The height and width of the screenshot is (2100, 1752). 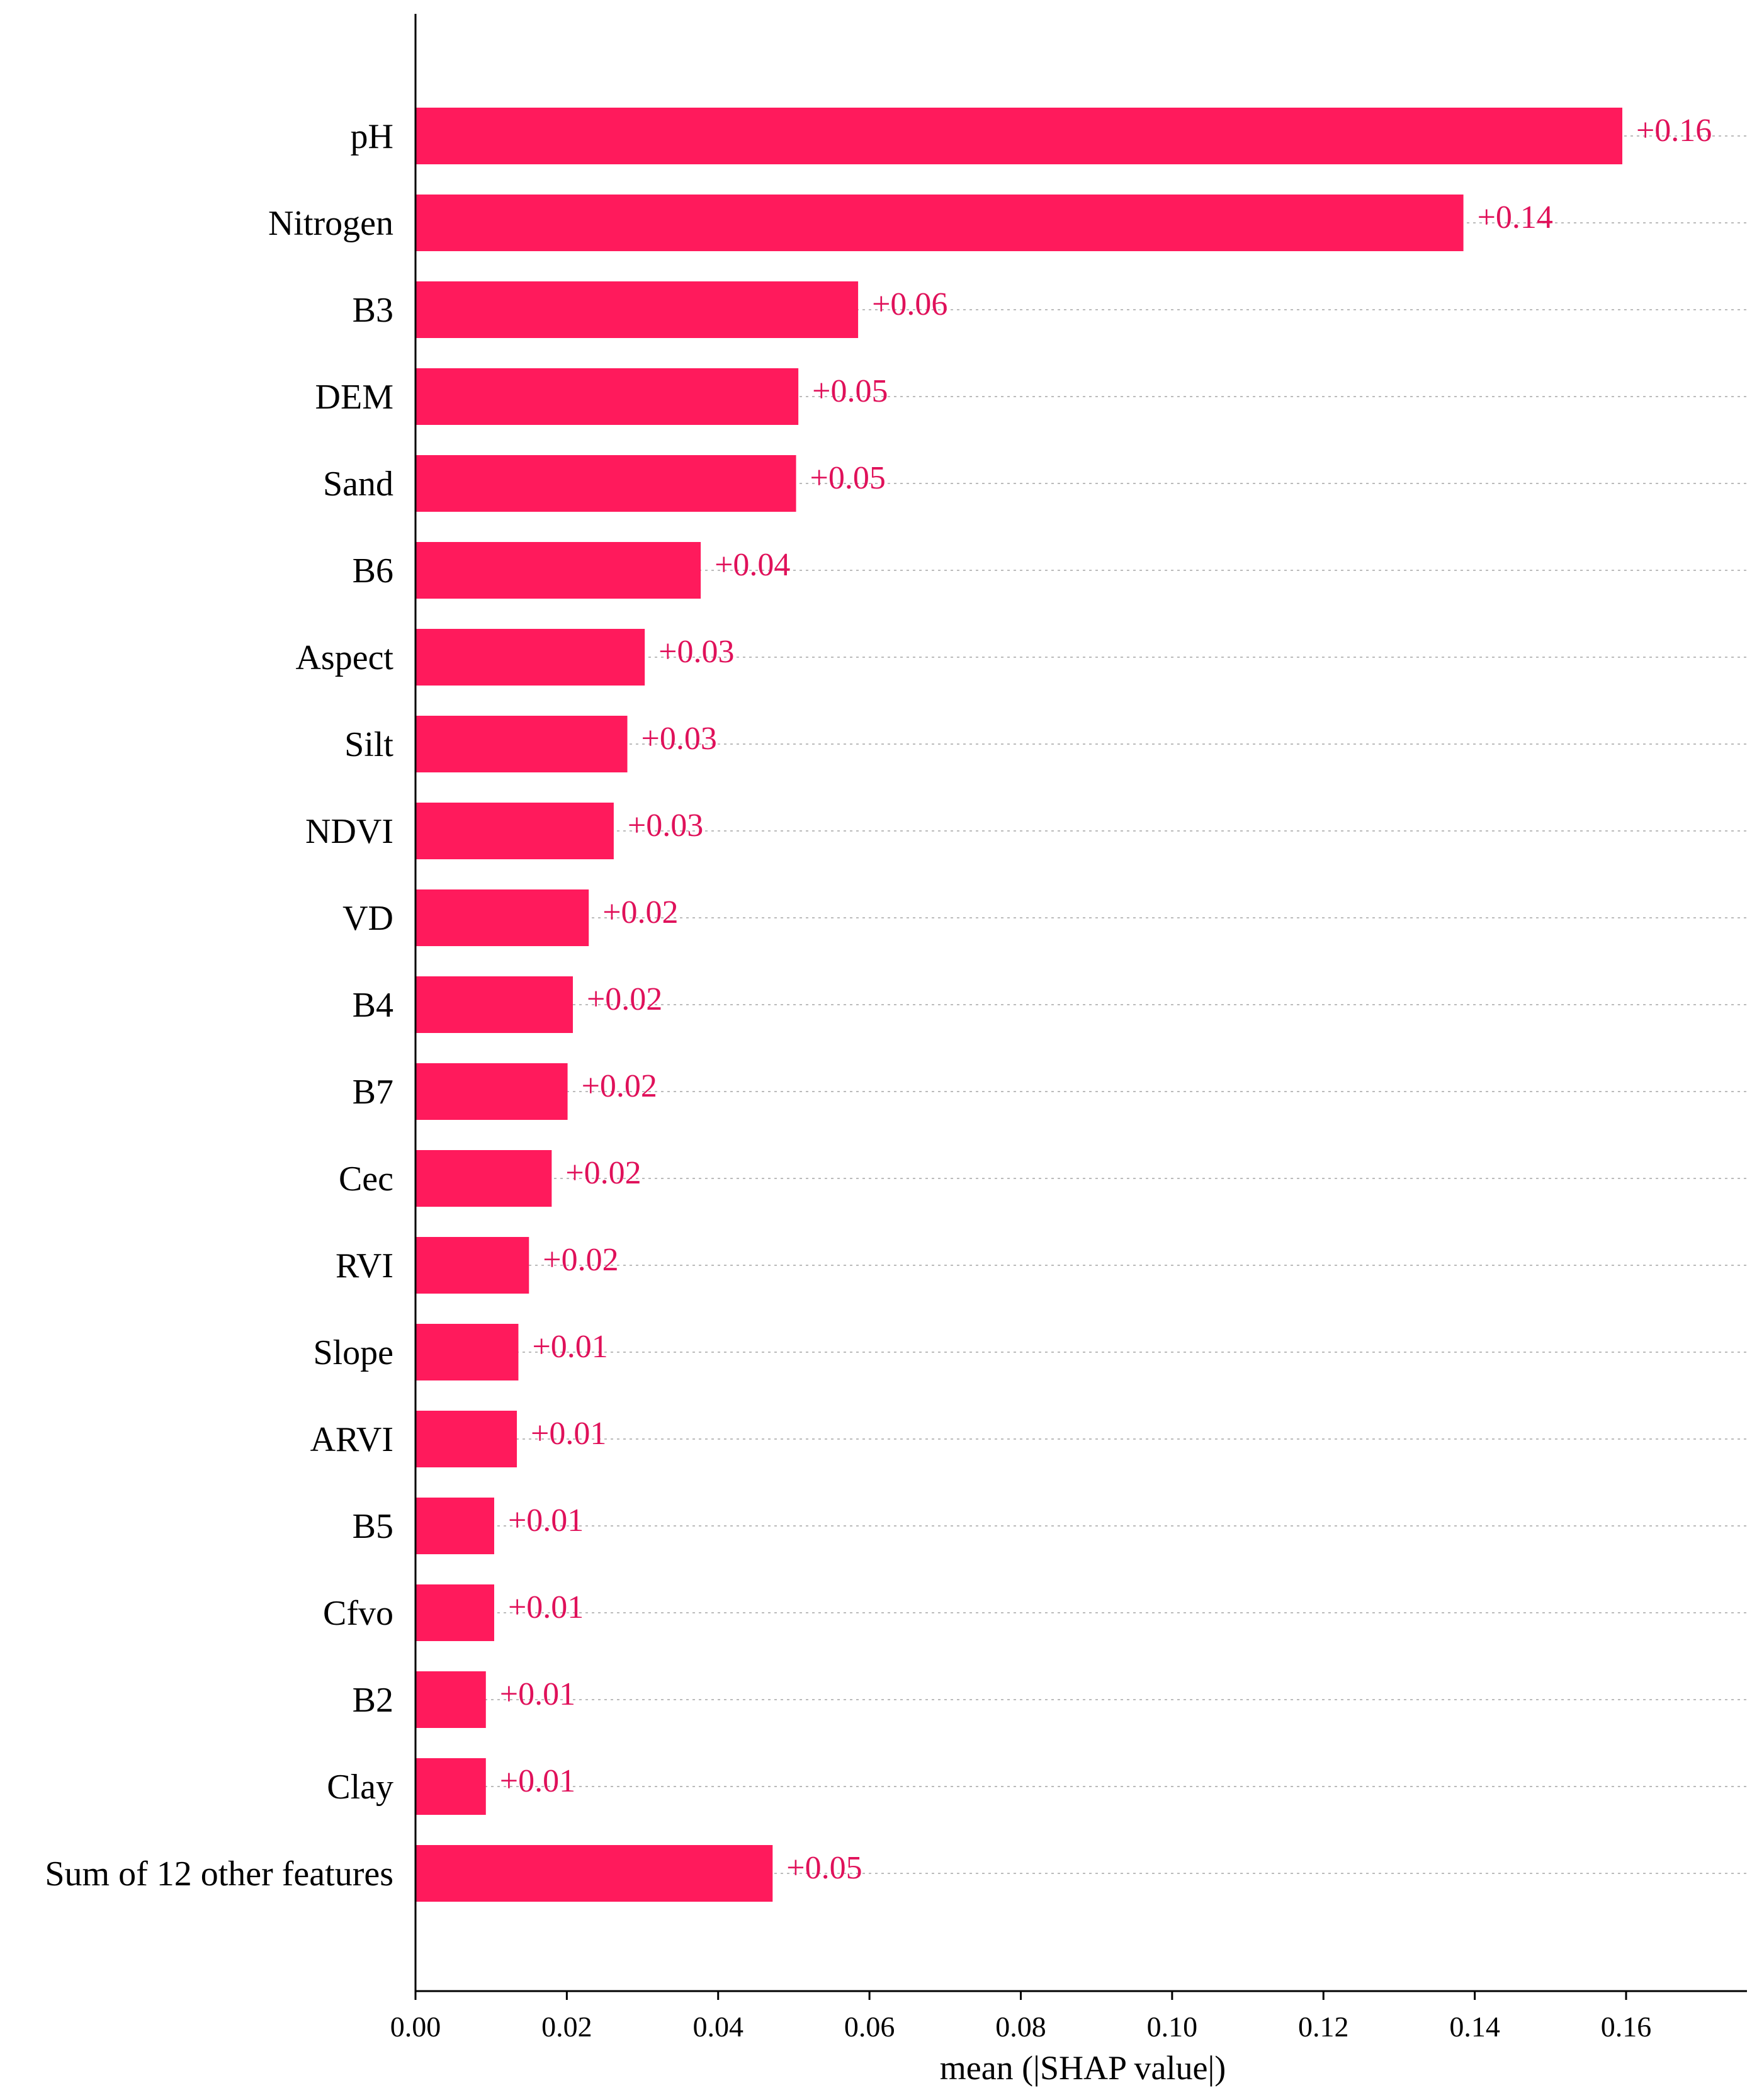 What do you see at coordinates (367, 918) in the screenshot?
I see `feature-label: VD` at bounding box center [367, 918].